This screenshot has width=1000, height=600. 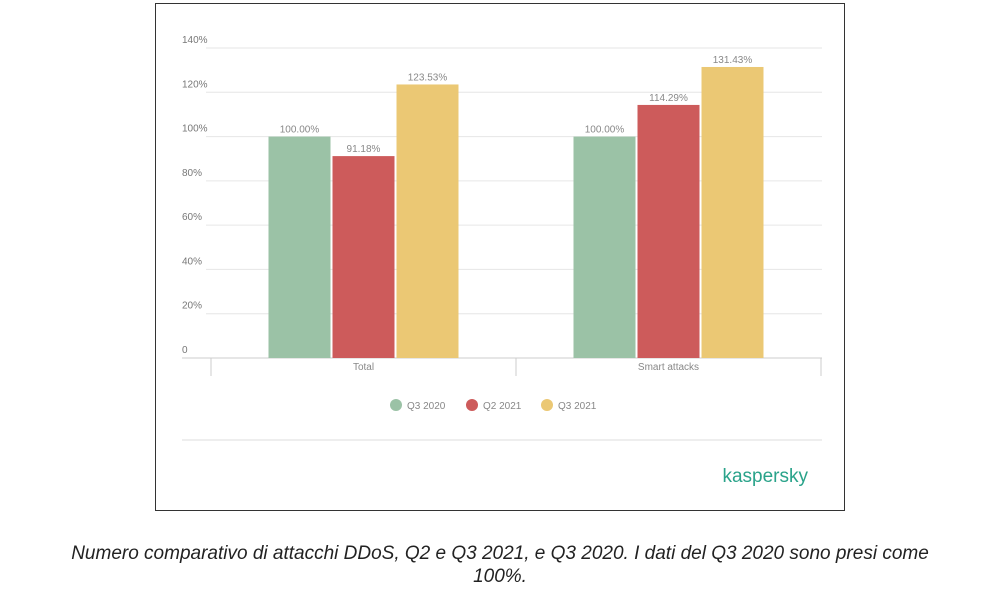 I want to click on y-tick-label: 120%, so click(x=195, y=84).